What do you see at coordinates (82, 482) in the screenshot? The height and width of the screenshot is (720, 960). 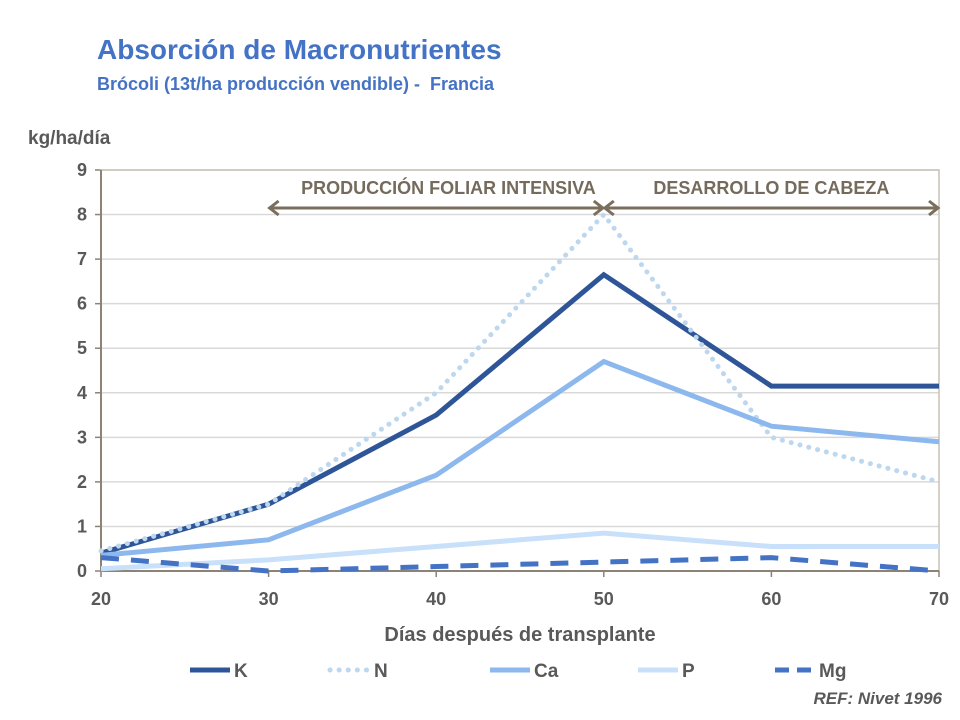 I see `y-tick-label: 2` at bounding box center [82, 482].